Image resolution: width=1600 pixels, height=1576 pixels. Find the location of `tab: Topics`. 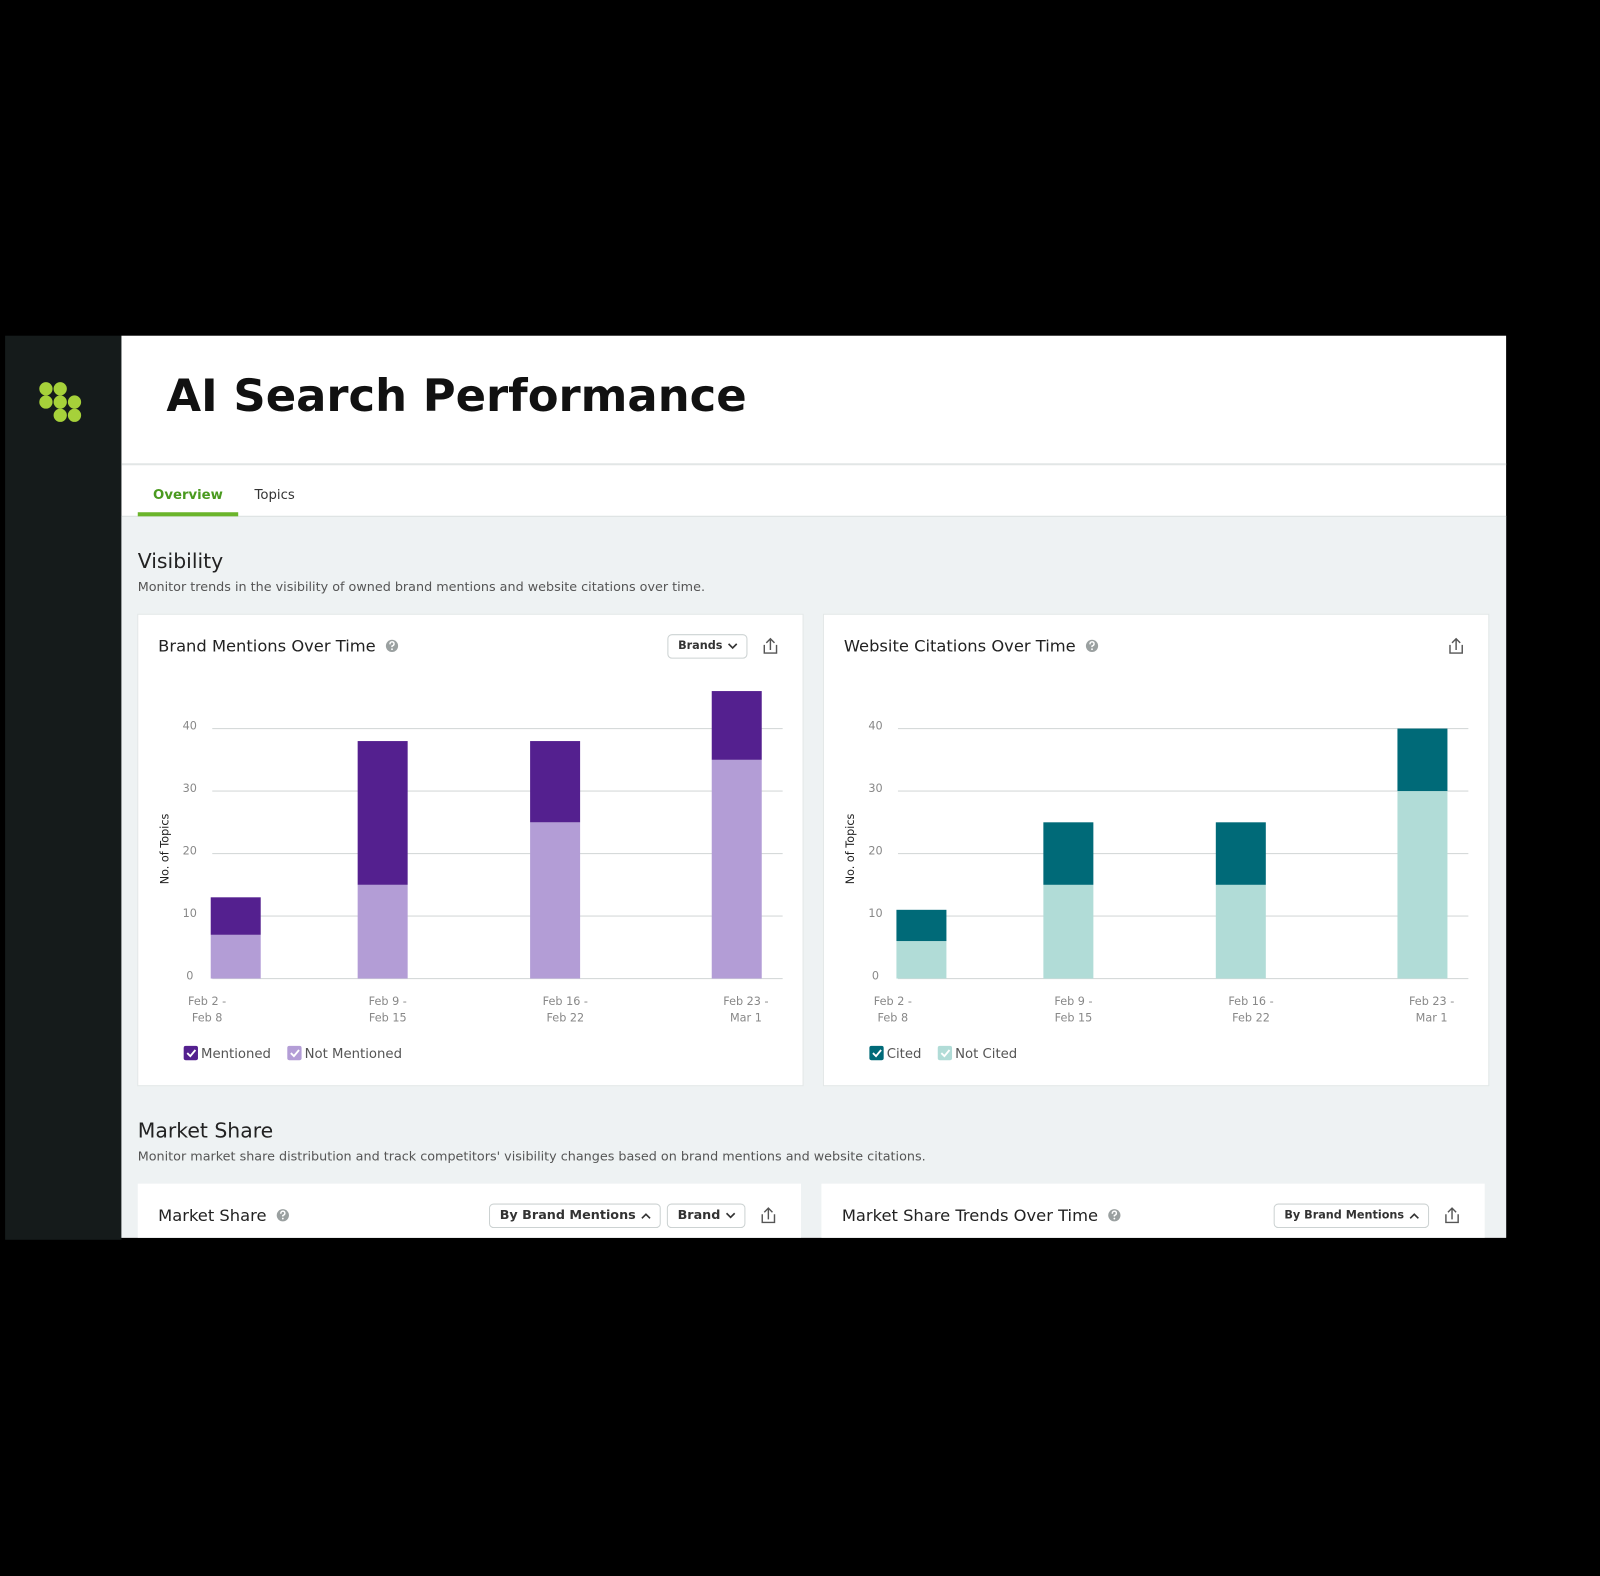

tab: Topics is located at coordinates (274, 495).